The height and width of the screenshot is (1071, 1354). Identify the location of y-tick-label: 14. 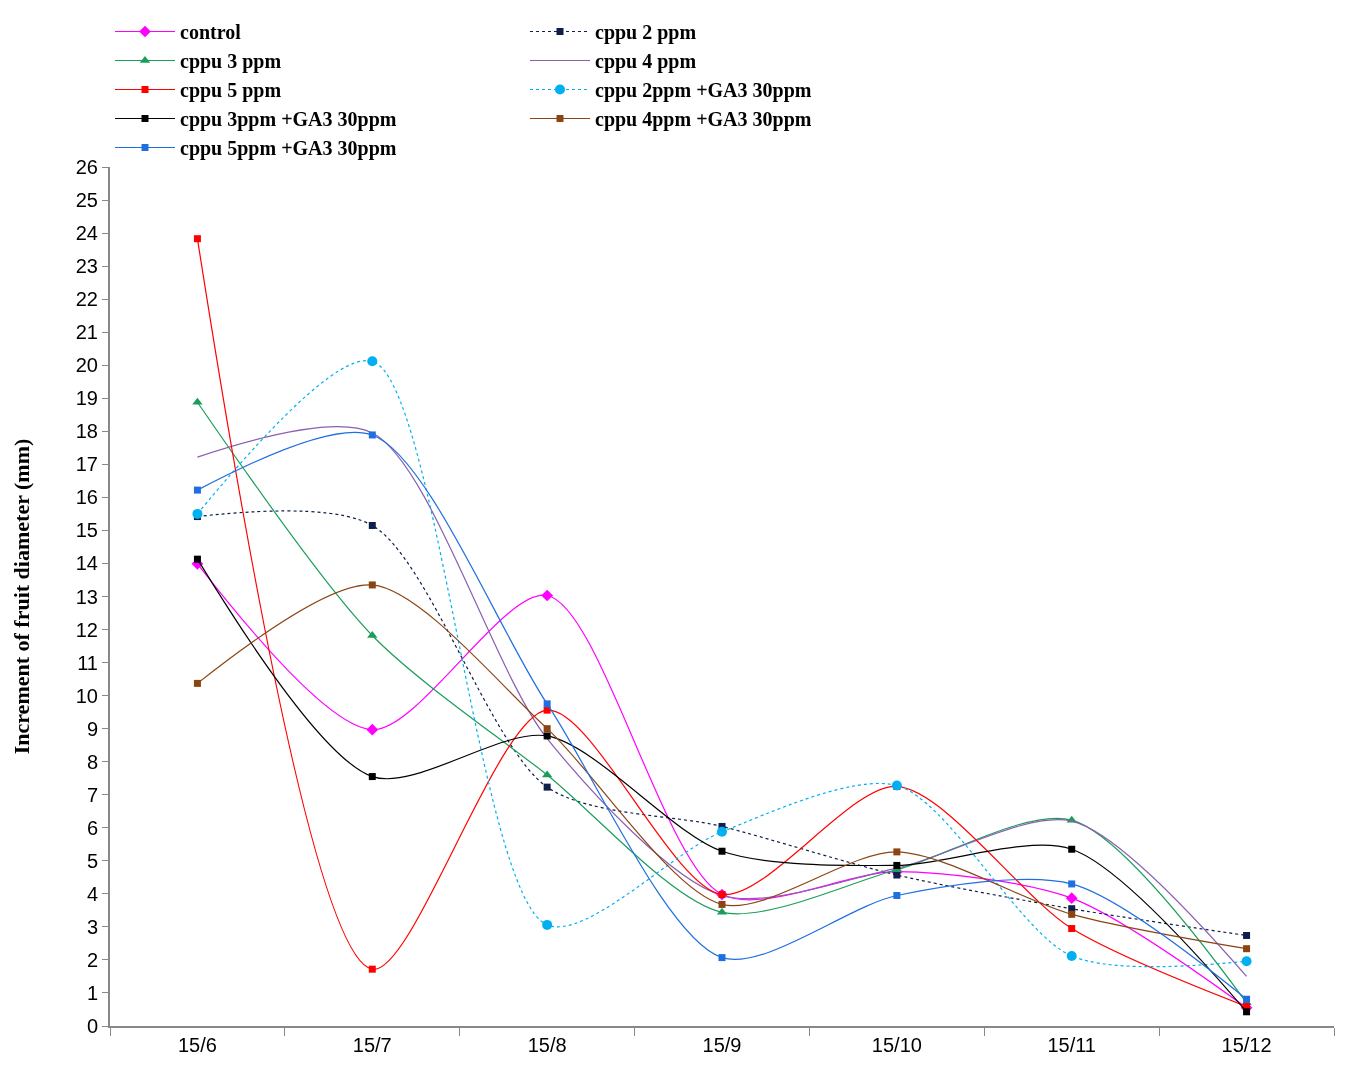
(86, 563).